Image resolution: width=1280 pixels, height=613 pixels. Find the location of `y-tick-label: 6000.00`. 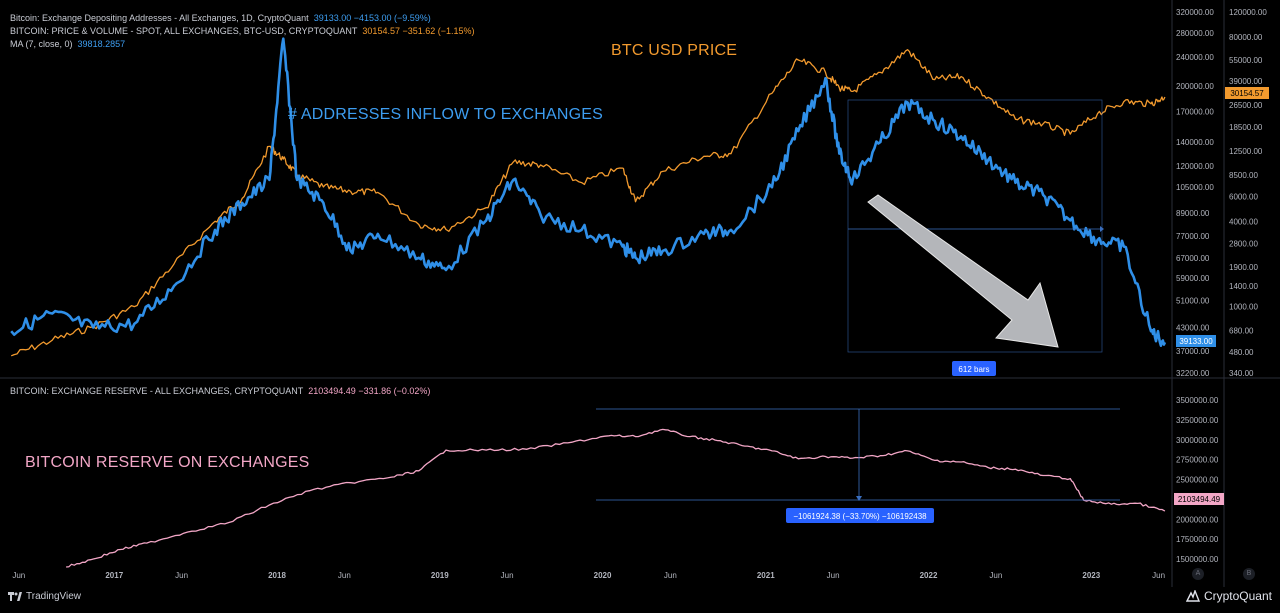

y-tick-label: 6000.00 is located at coordinates (1243, 196).